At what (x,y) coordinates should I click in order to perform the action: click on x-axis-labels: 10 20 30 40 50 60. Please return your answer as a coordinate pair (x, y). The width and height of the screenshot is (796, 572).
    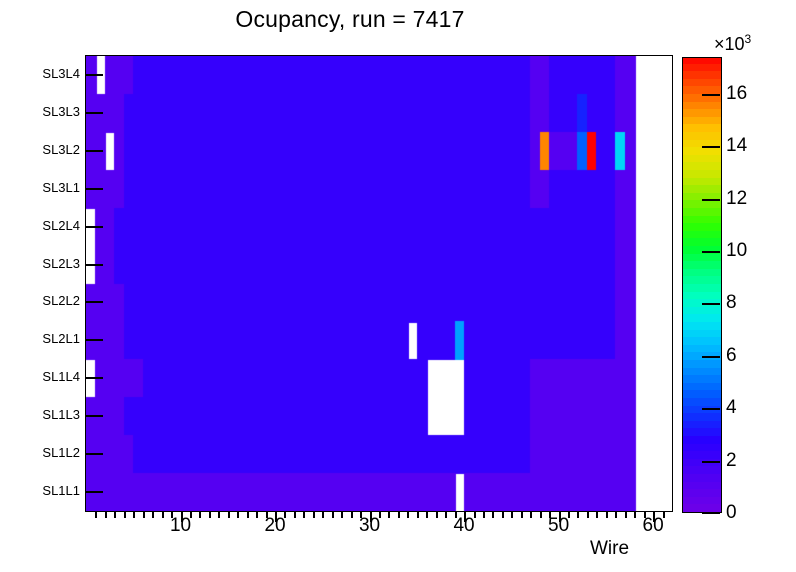
    Looking at the image, I should click on (379, 527).